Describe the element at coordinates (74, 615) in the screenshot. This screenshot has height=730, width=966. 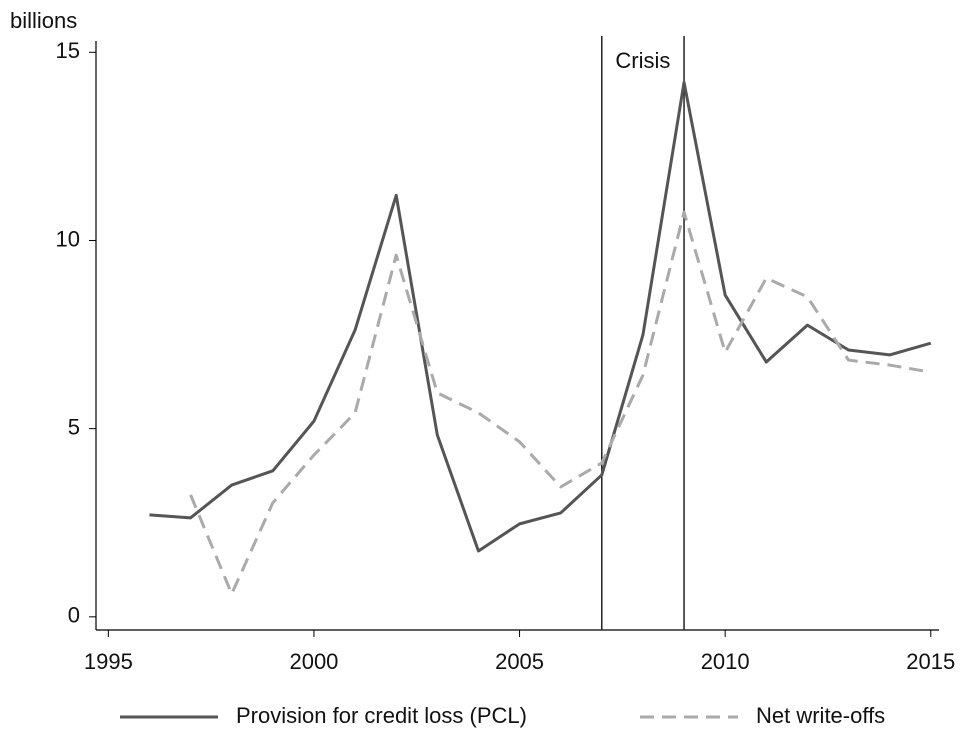
I see `y-tick-label: 0` at that location.